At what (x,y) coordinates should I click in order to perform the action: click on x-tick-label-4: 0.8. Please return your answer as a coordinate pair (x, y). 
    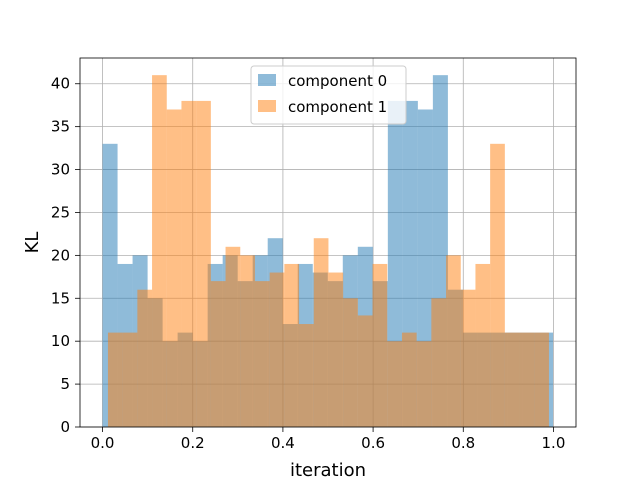
    Looking at the image, I should click on (463, 443).